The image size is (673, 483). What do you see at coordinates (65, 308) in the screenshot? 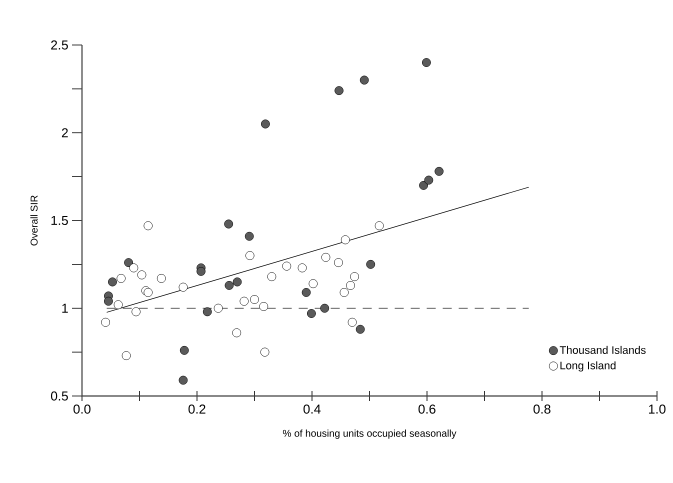
I see `y-tick-label: 1` at bounding box center [65, 308].